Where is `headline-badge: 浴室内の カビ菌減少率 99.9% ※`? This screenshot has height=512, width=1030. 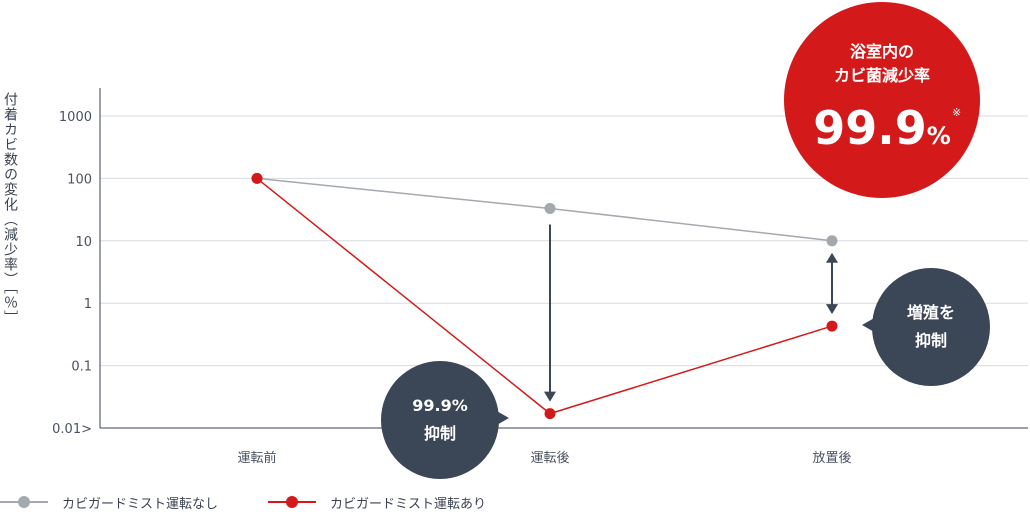
headline-badge: 浴室内の カビ菌減少率 99.9% ※ is located at coordinates (882, 100).